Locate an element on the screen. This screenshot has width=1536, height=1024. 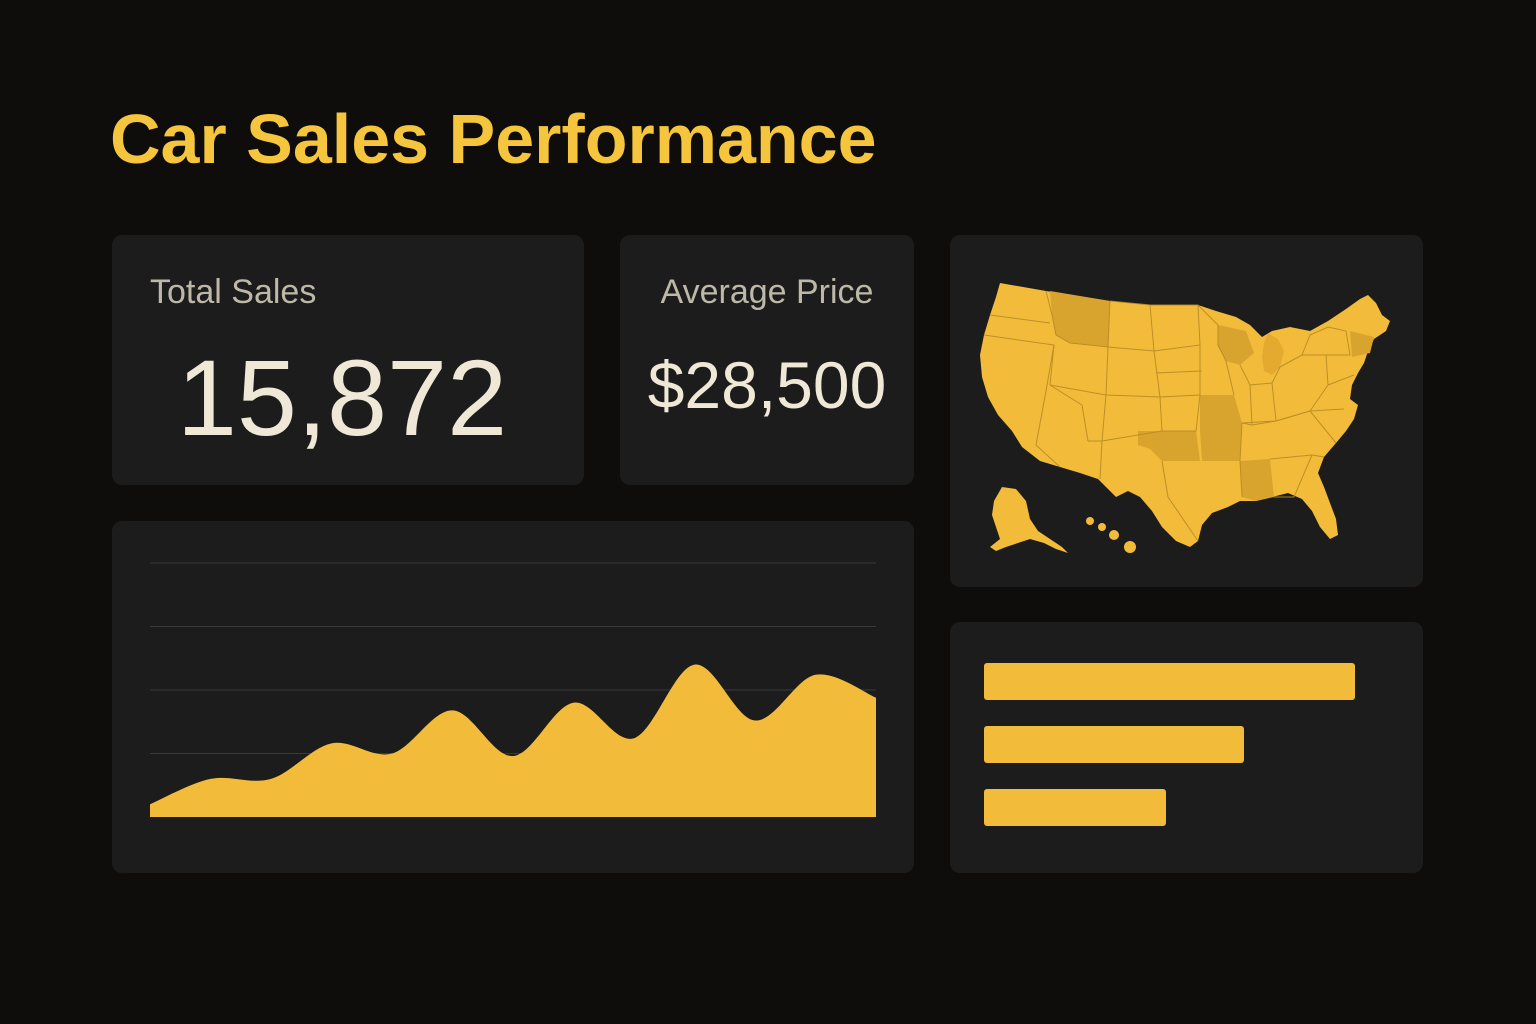
total-sales-card: Total Sales 15,872 is located at coordinates (348, 360).